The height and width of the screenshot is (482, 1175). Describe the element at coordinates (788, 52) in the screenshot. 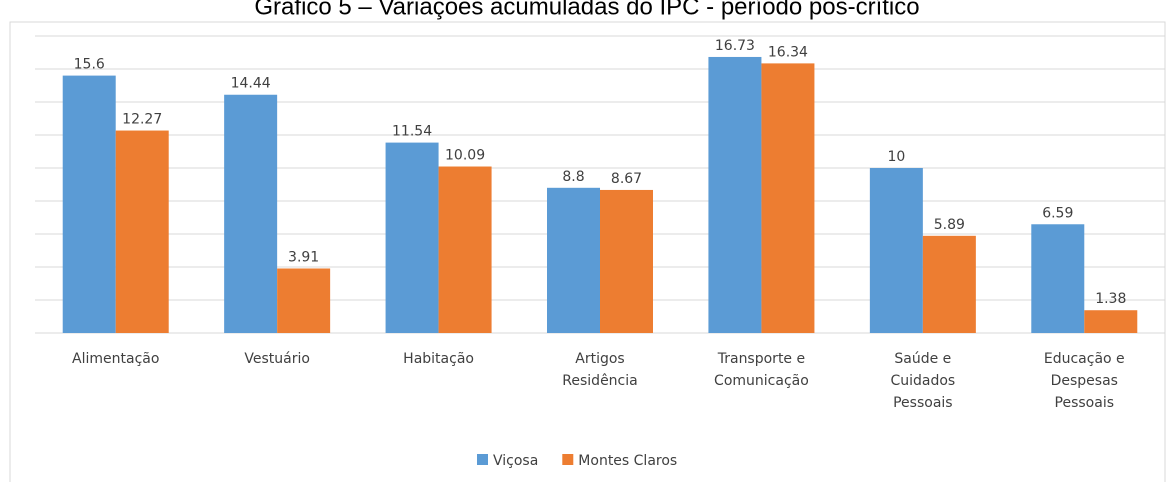

I see `value-label: 16.34` at that location.